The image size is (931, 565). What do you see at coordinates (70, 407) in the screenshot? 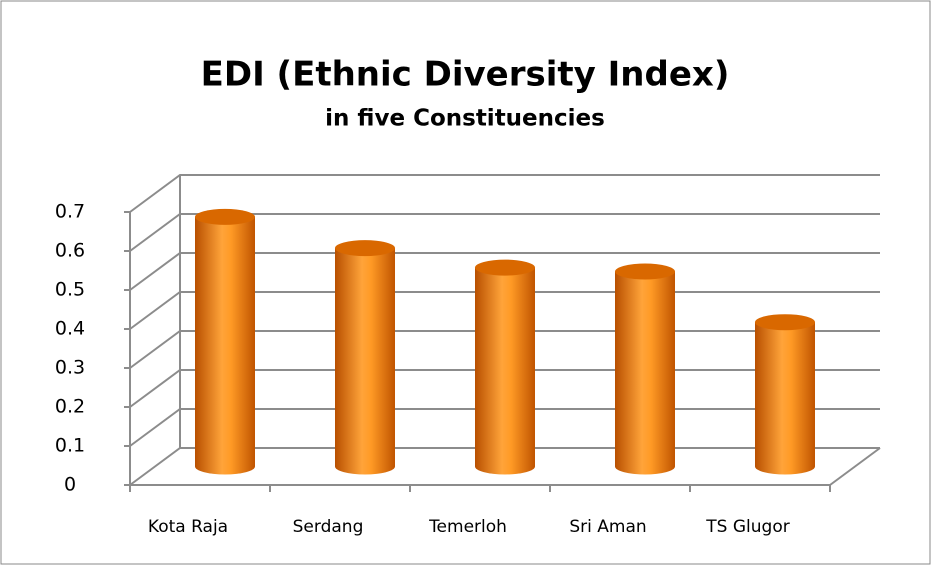
I see `y-tick-label: 0.2` at bounding box center [70, 407].